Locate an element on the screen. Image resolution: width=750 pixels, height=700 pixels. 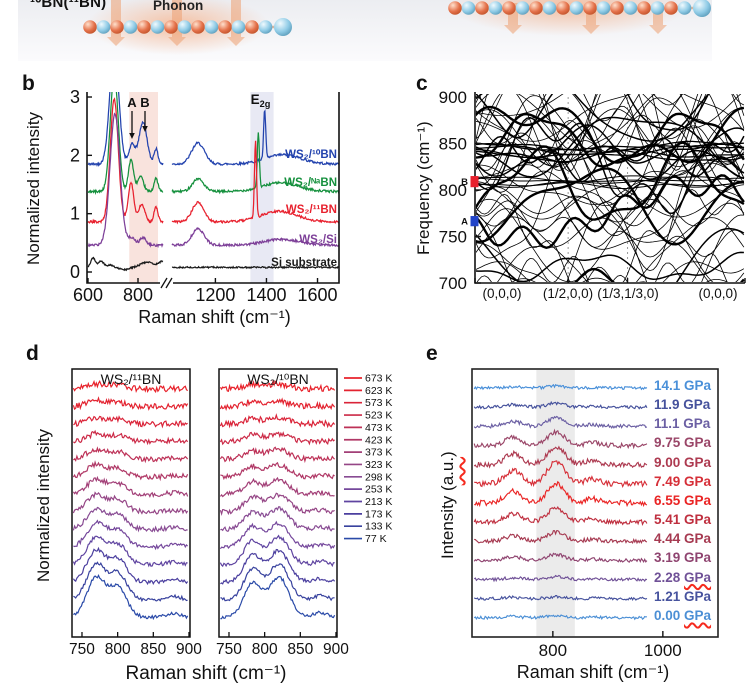
isotope-label: ¹⁰BN(¹¹BN) is located at coordinates (68, 5).